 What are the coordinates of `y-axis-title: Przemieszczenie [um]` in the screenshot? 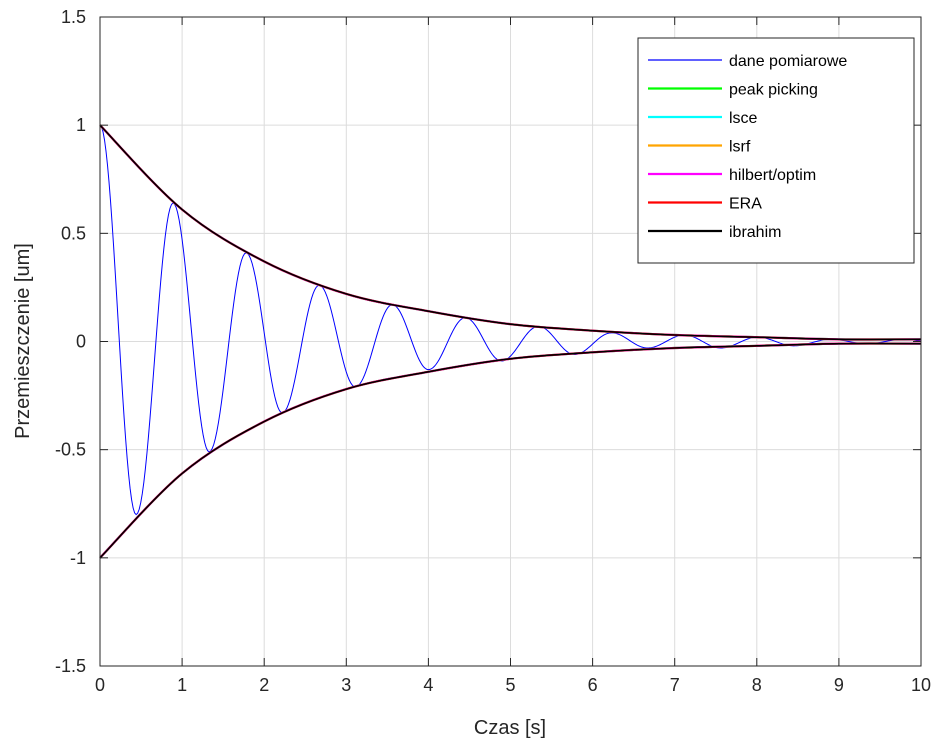 It's located at (23, 341).